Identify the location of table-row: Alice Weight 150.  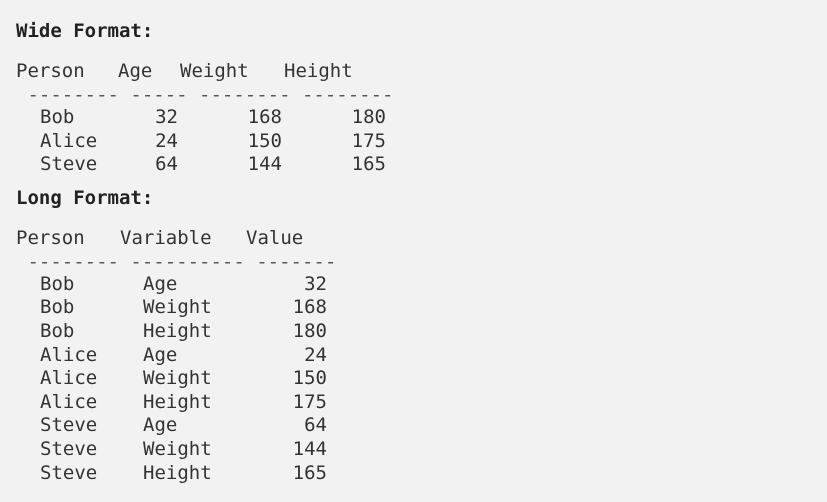
(416, 379).